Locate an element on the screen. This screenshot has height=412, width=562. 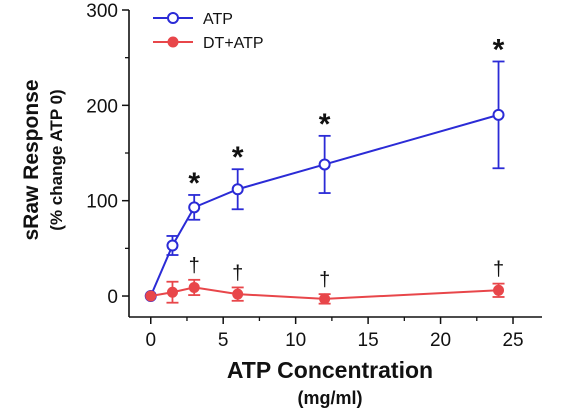
y-tick-label: 0 is located at coordinates (112, 297).